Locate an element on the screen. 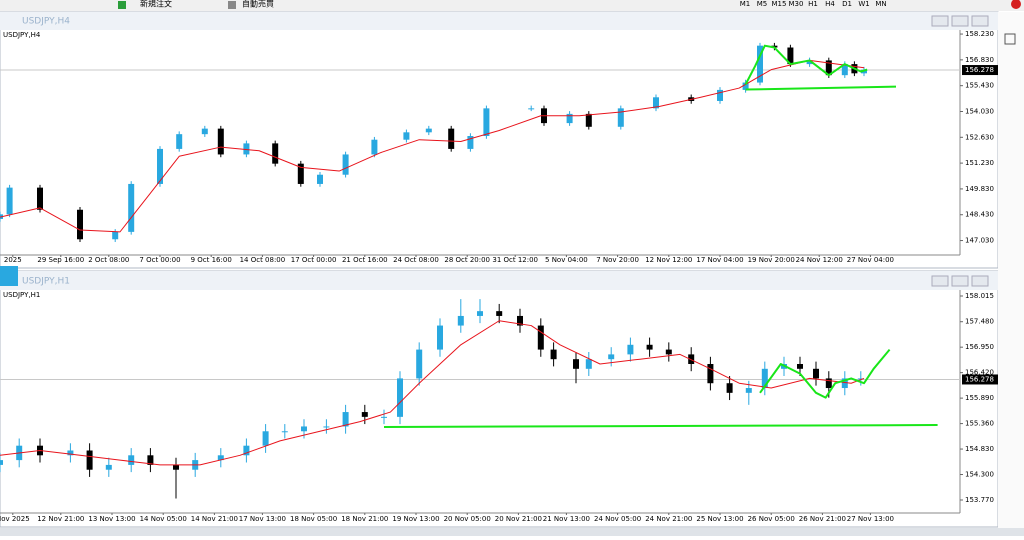 The image size is (1024, 540). window-title: USDJPY,H1 is located at coordinates (46, 282).